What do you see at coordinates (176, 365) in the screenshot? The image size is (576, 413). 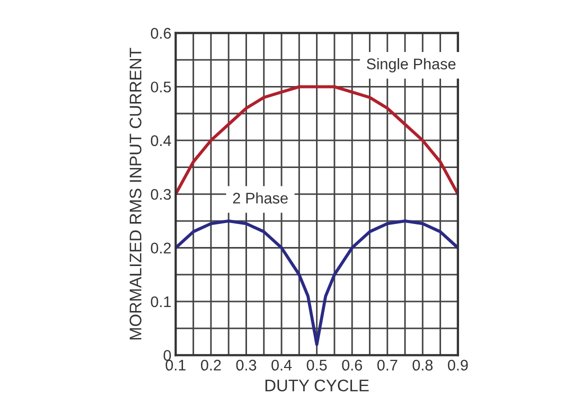 I see `x-tick-label: 0.1` at bounding box center [176, 365].